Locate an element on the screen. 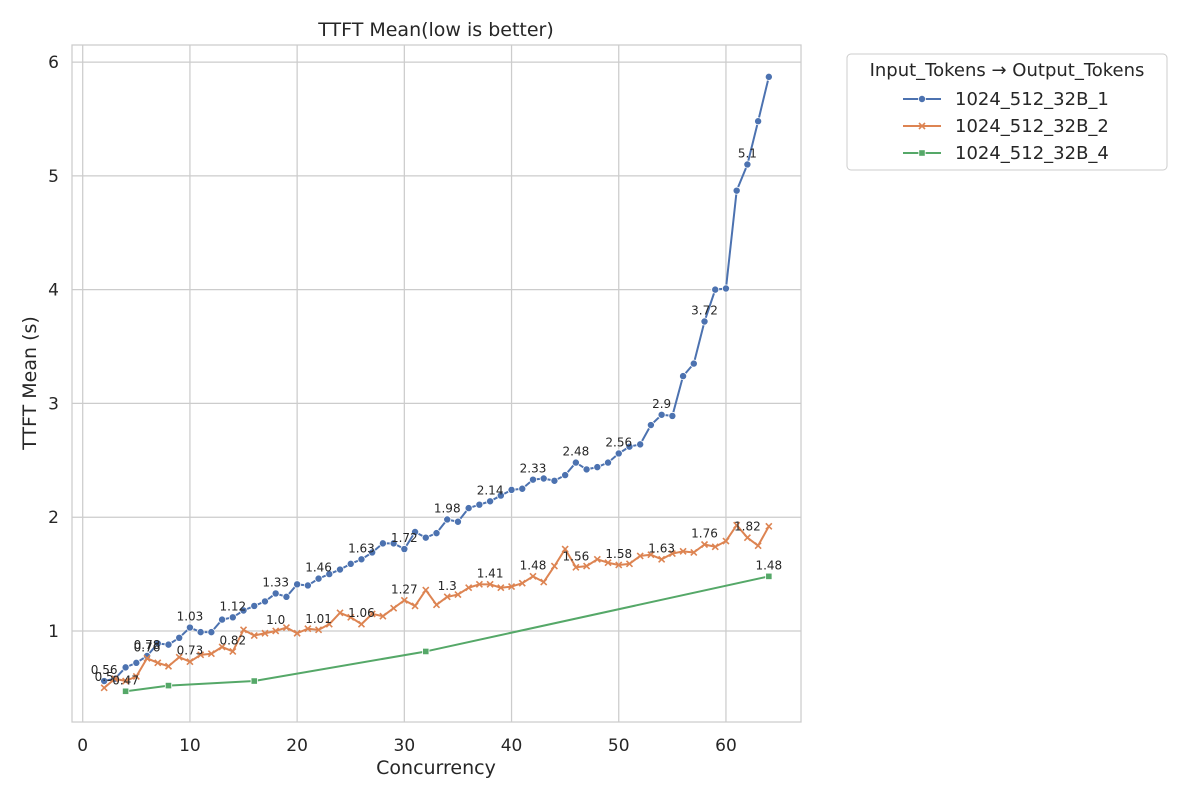  legend-entry: 1024_512_32B_4 is located at coordinates (1006, 153).